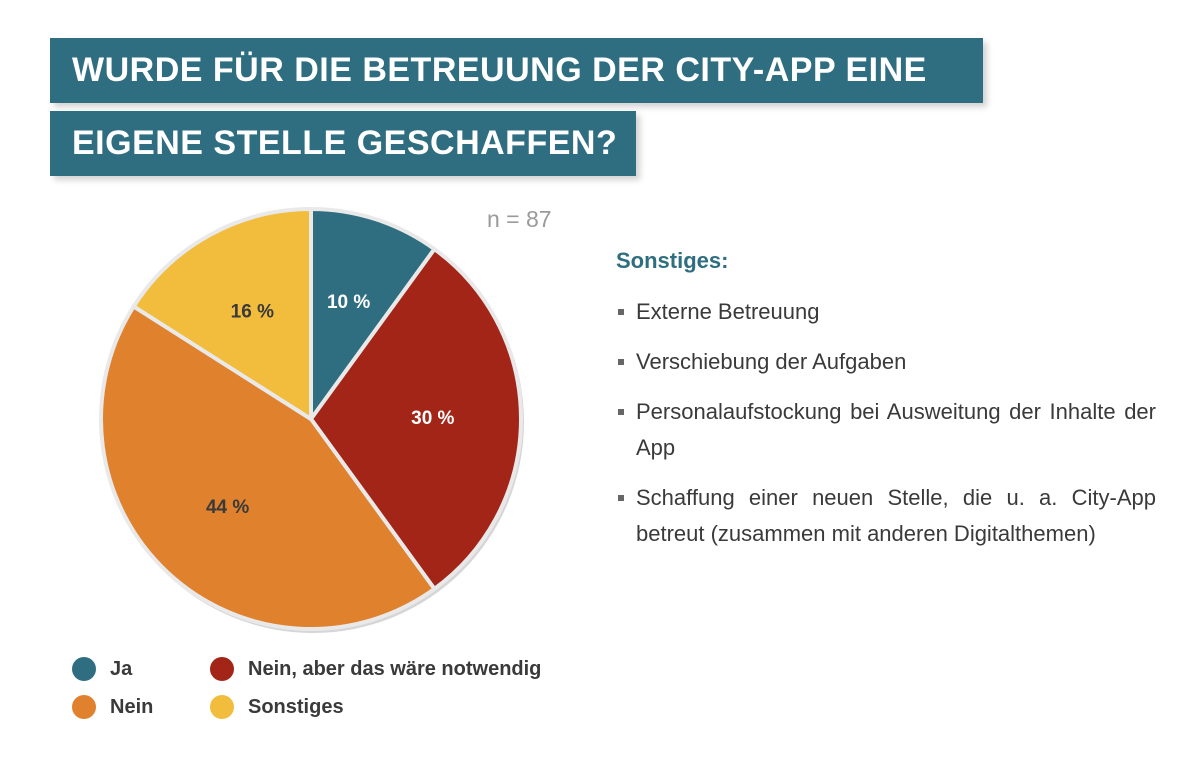 The image size is (1200, 782). Describe the element at coordinates (771, 361) in the screenshot. I see `notes-item-text: Verschiebung der Aufgaben` at that location.